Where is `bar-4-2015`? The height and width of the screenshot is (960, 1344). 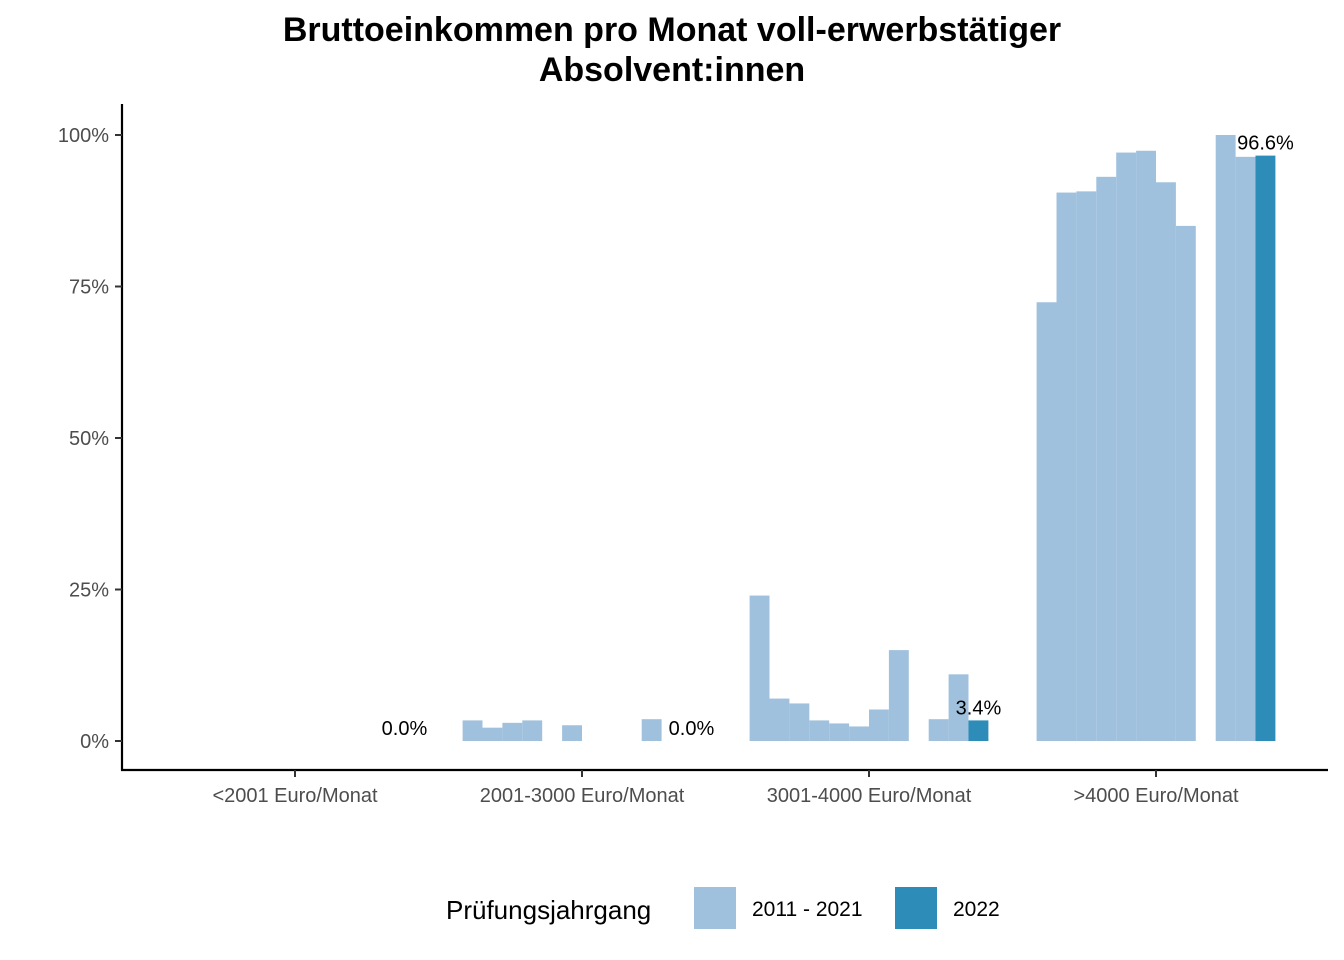
bar-4-2015 is located at coordinates (1126, 447).